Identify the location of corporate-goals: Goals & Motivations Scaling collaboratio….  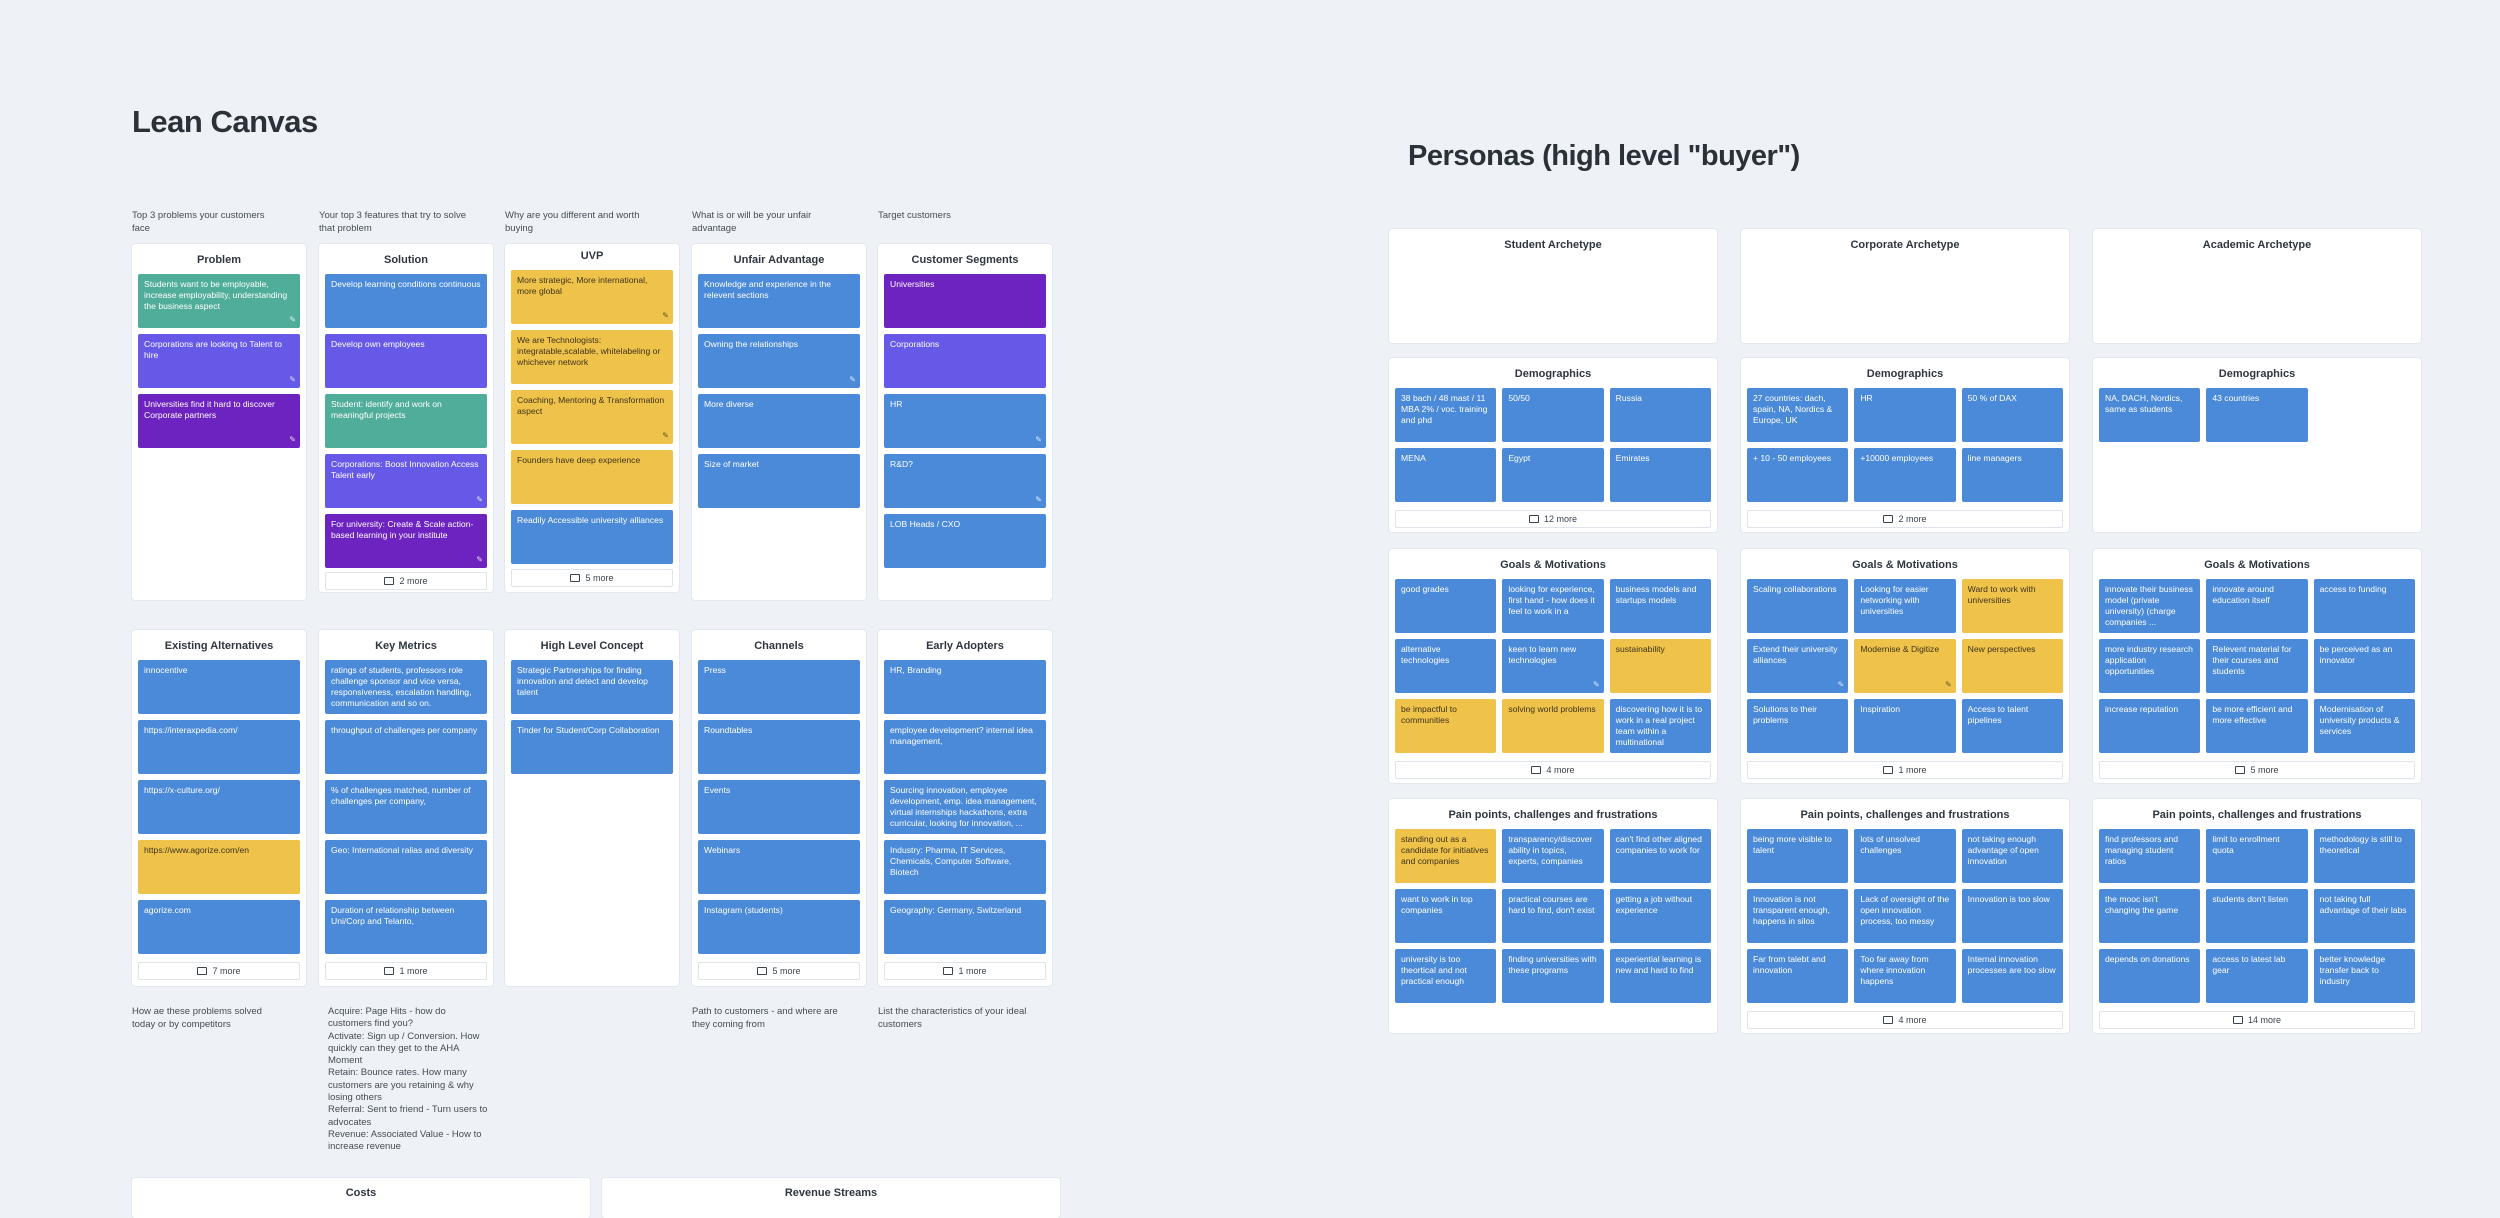
(1905, 666).